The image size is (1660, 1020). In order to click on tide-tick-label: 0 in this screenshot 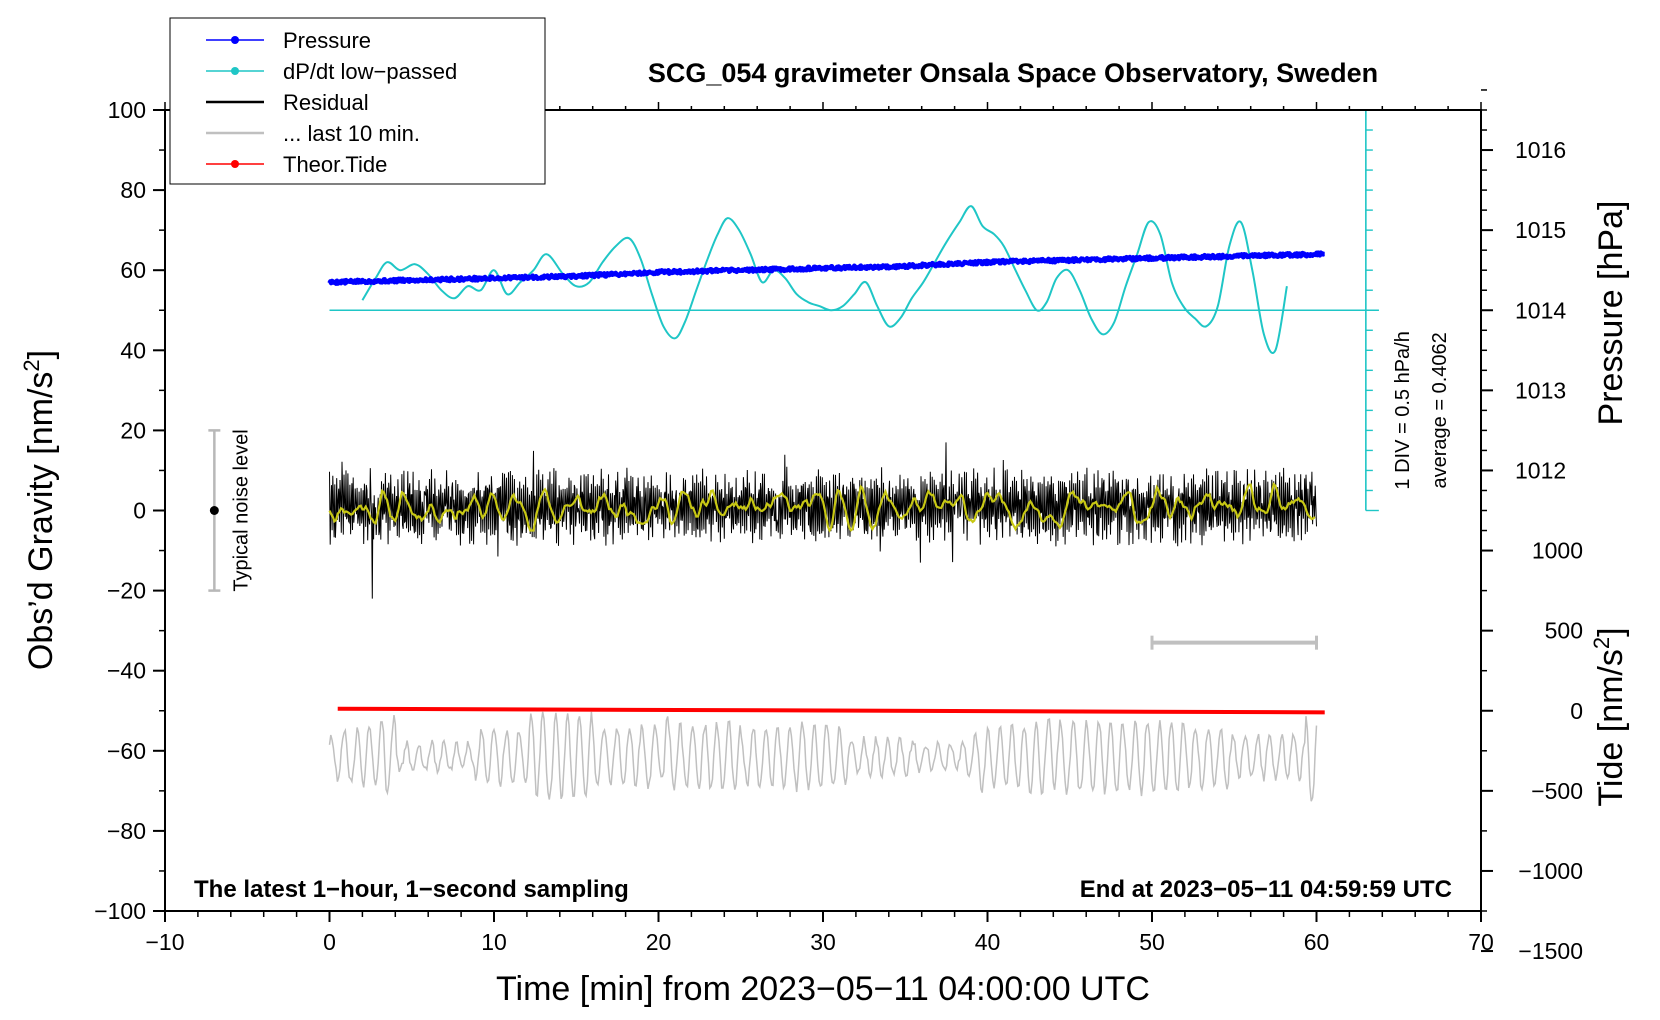, I will do `click(1576, 711)`.